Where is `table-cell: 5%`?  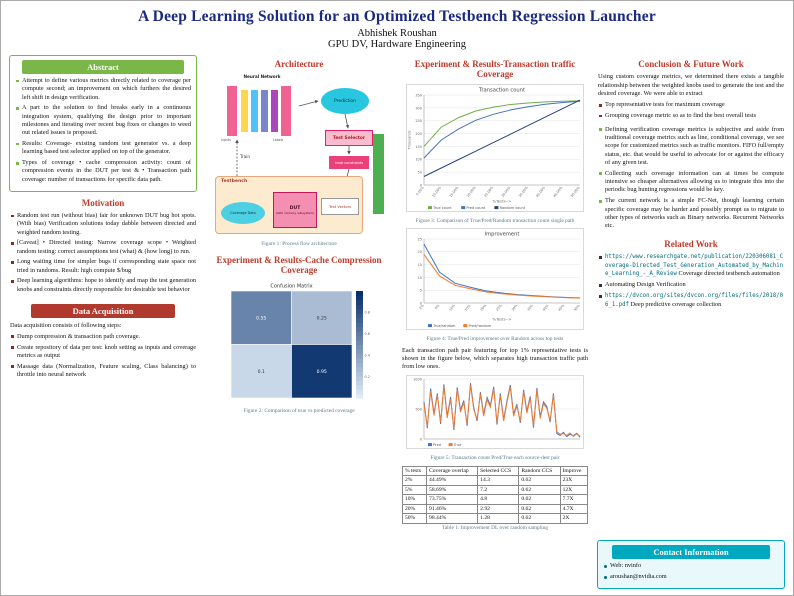
table-cell: 5% is located at coordinates (414, 490).